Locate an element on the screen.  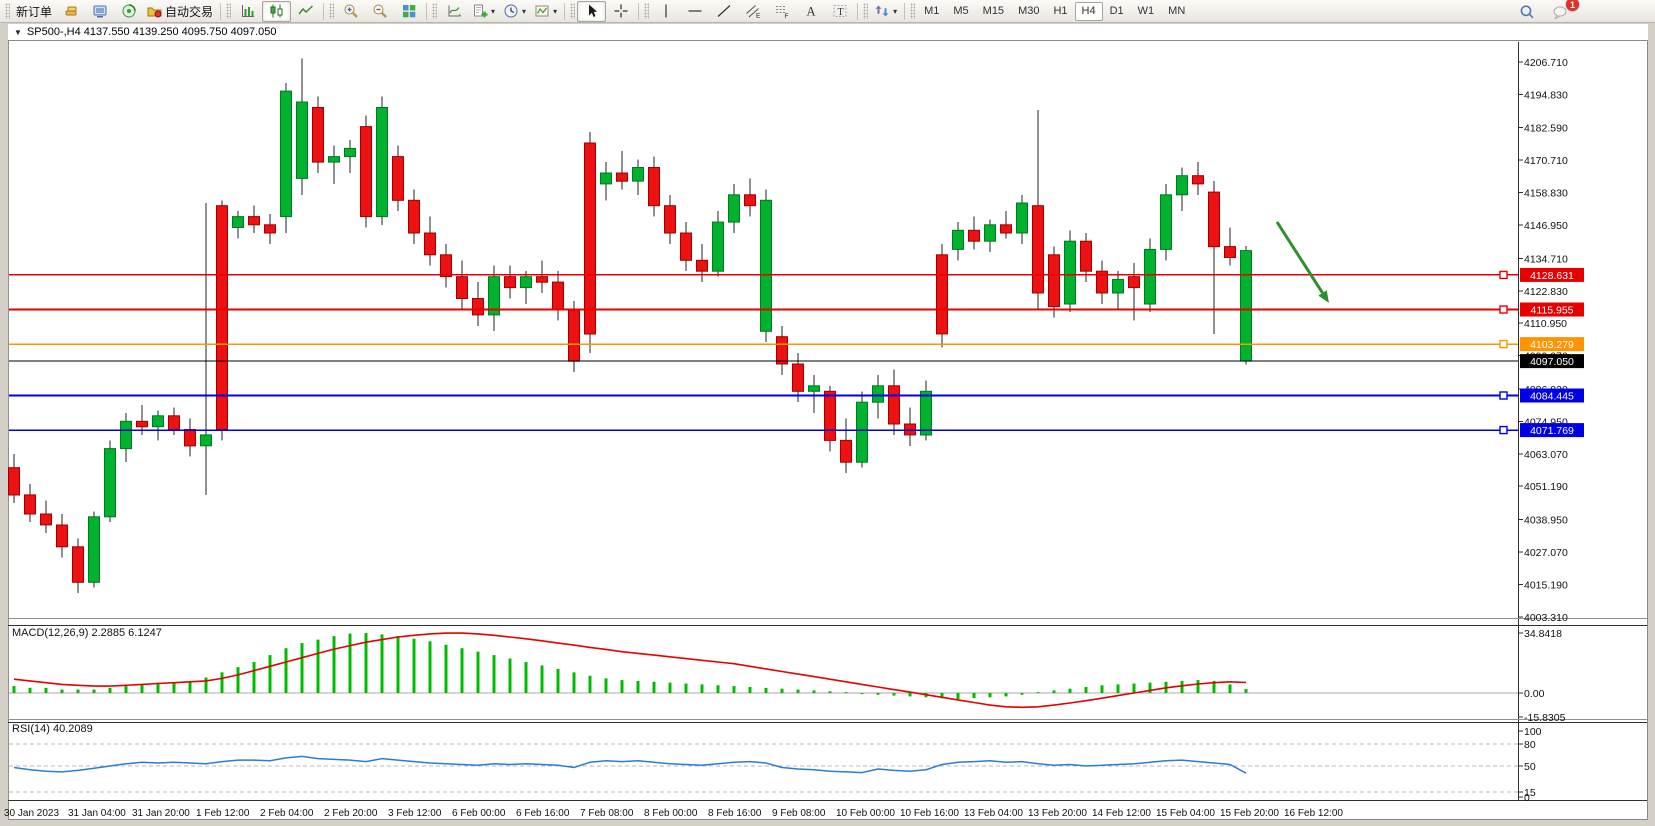
svg-text: 8 Feb 00:00 is located at coordinates (671, 813).